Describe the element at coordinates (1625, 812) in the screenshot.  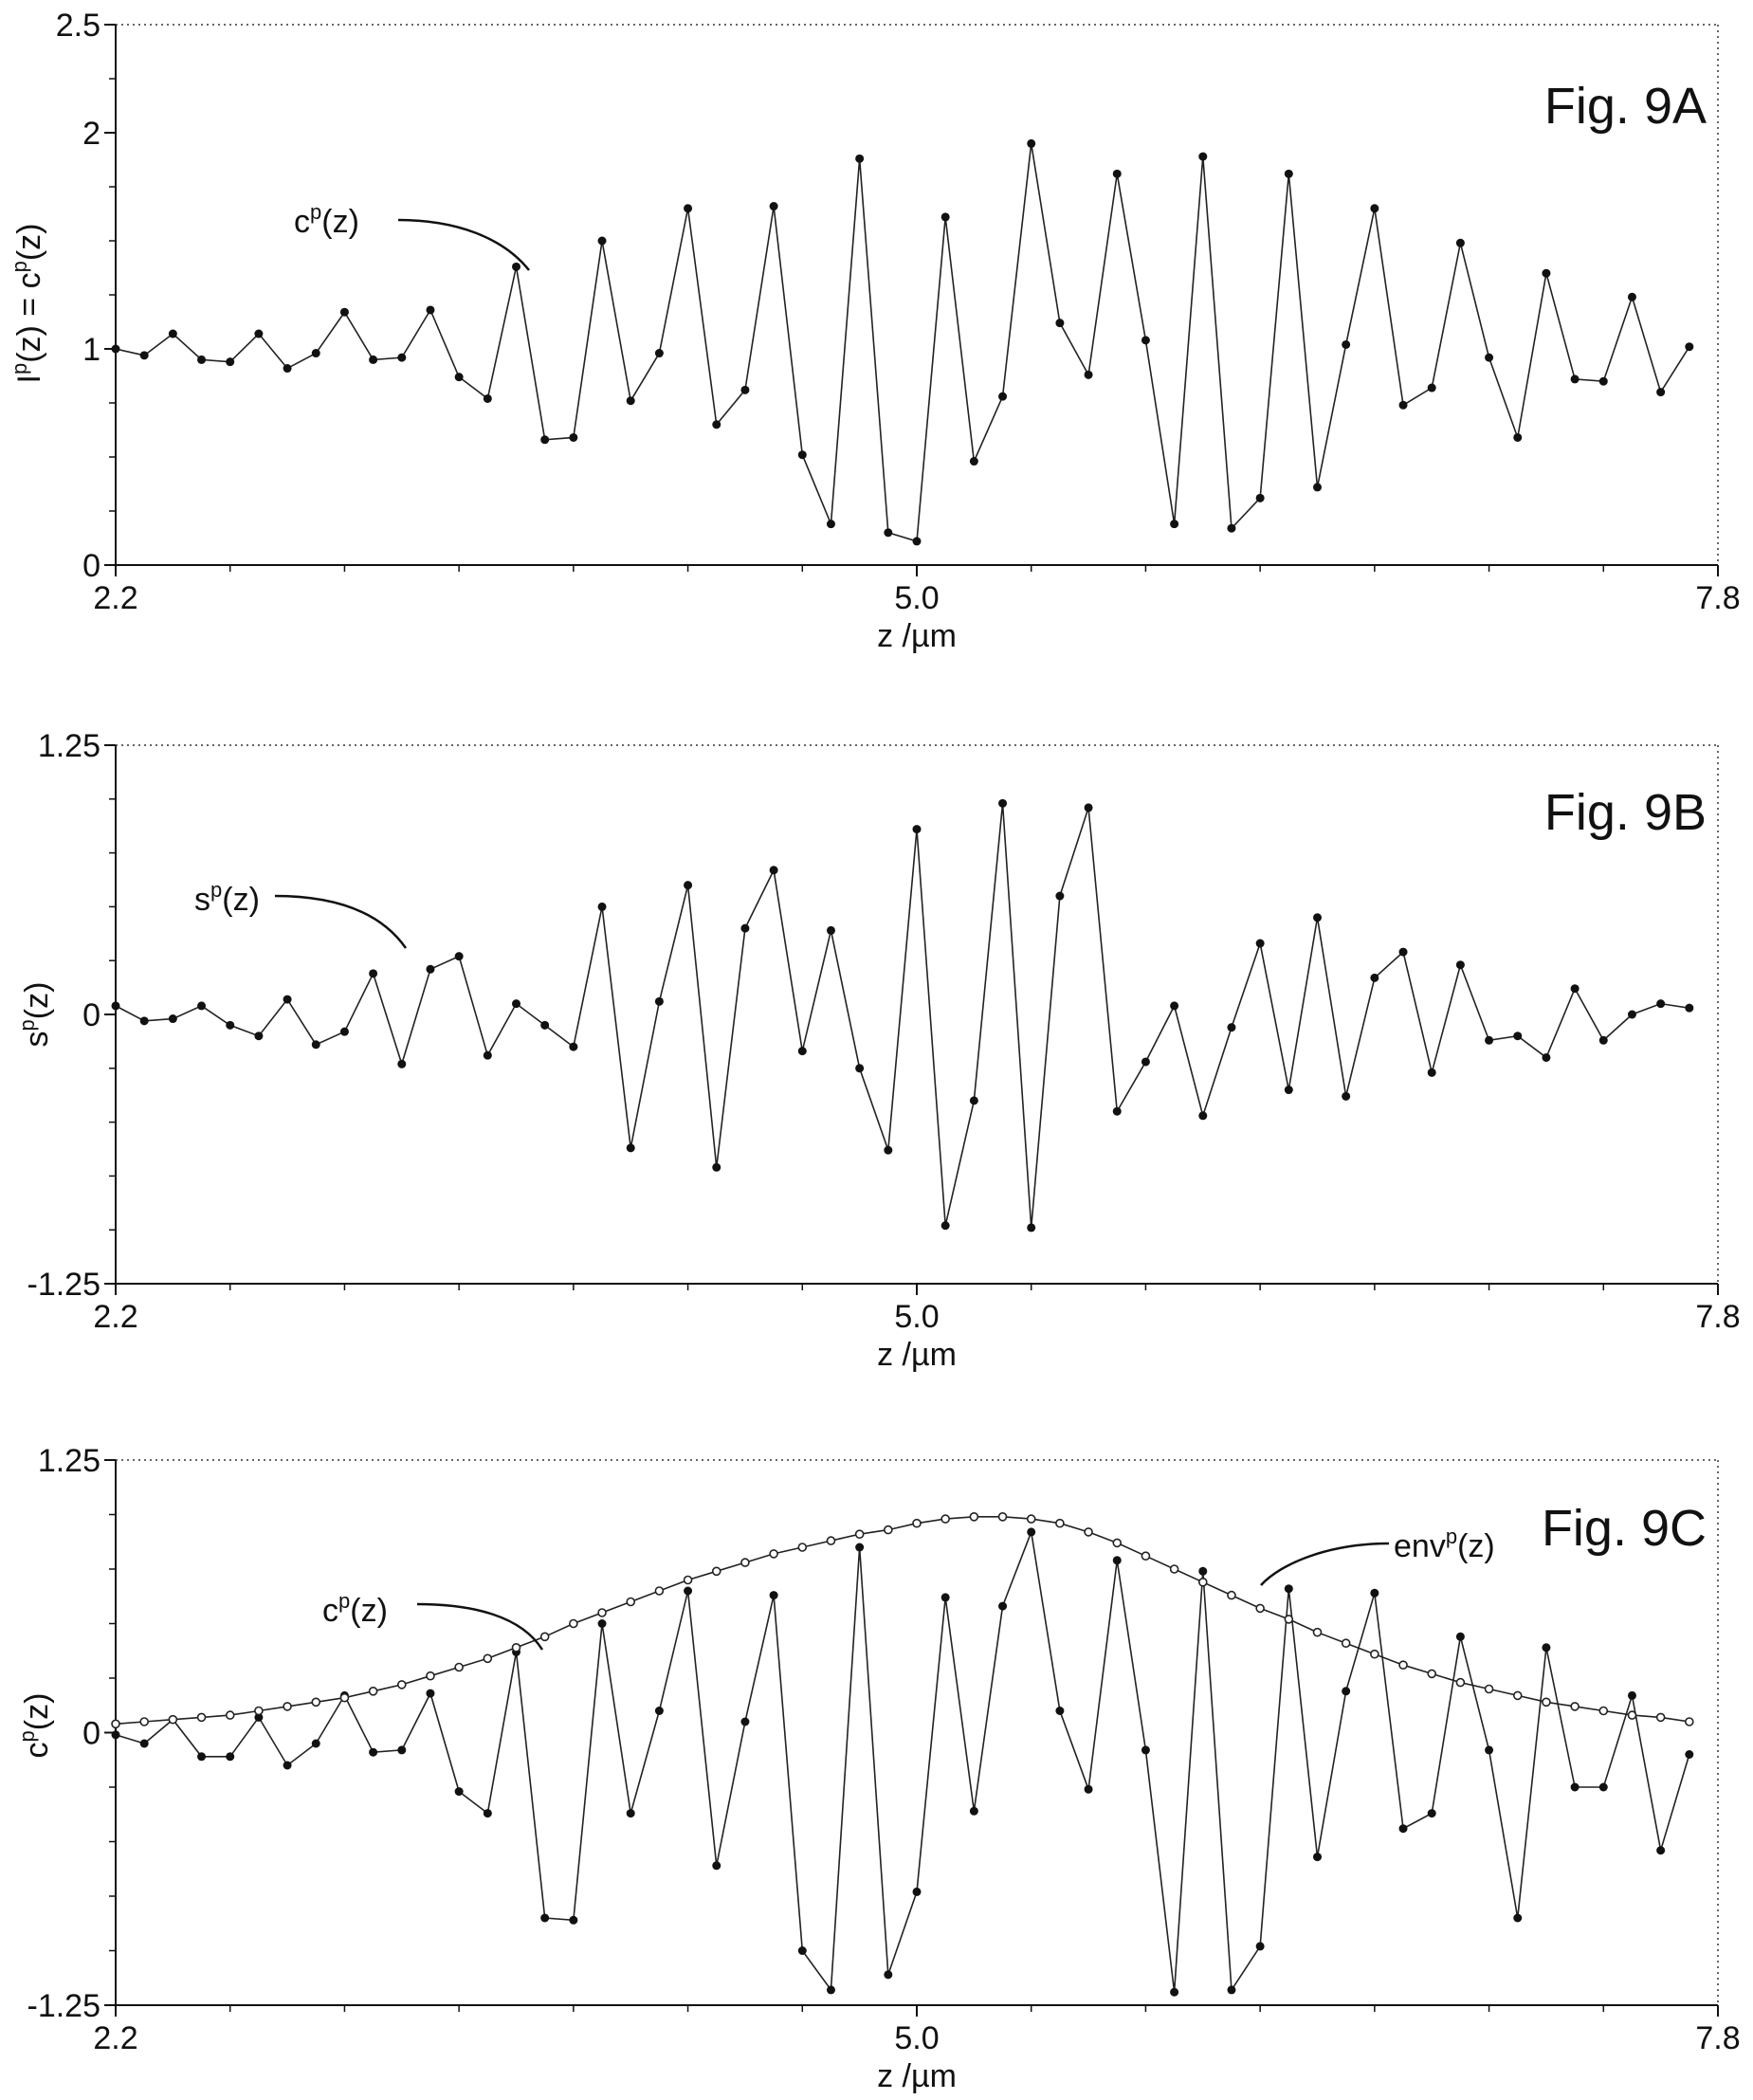
I see `figure-label: Fig. 9B` at that location.